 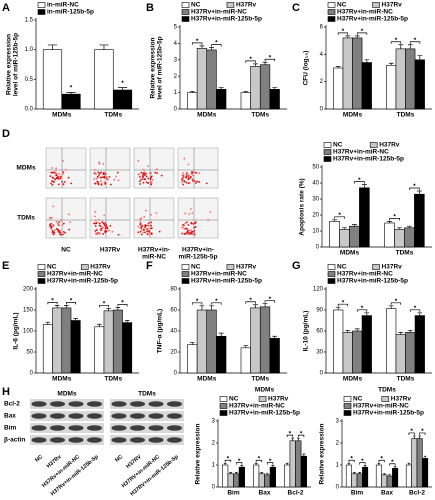 I want to click on row-label: MDMs, so click(x=26, y=168).